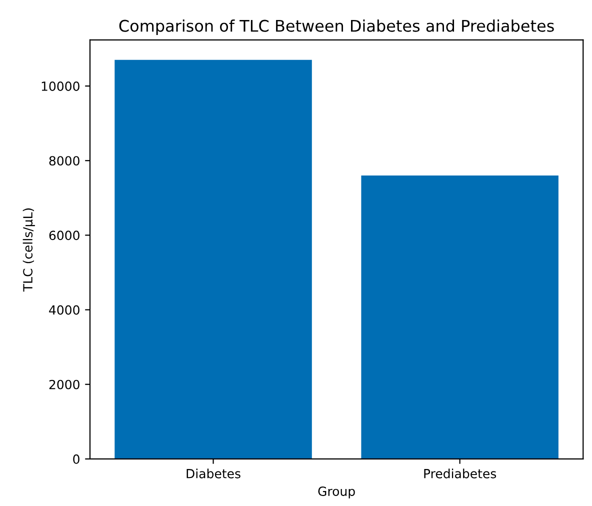 This screenshot has width=592, height=506. Describe the element at coordinates (64, 161) in the screenshot. I see `y-tick-label: 8000` at that location.